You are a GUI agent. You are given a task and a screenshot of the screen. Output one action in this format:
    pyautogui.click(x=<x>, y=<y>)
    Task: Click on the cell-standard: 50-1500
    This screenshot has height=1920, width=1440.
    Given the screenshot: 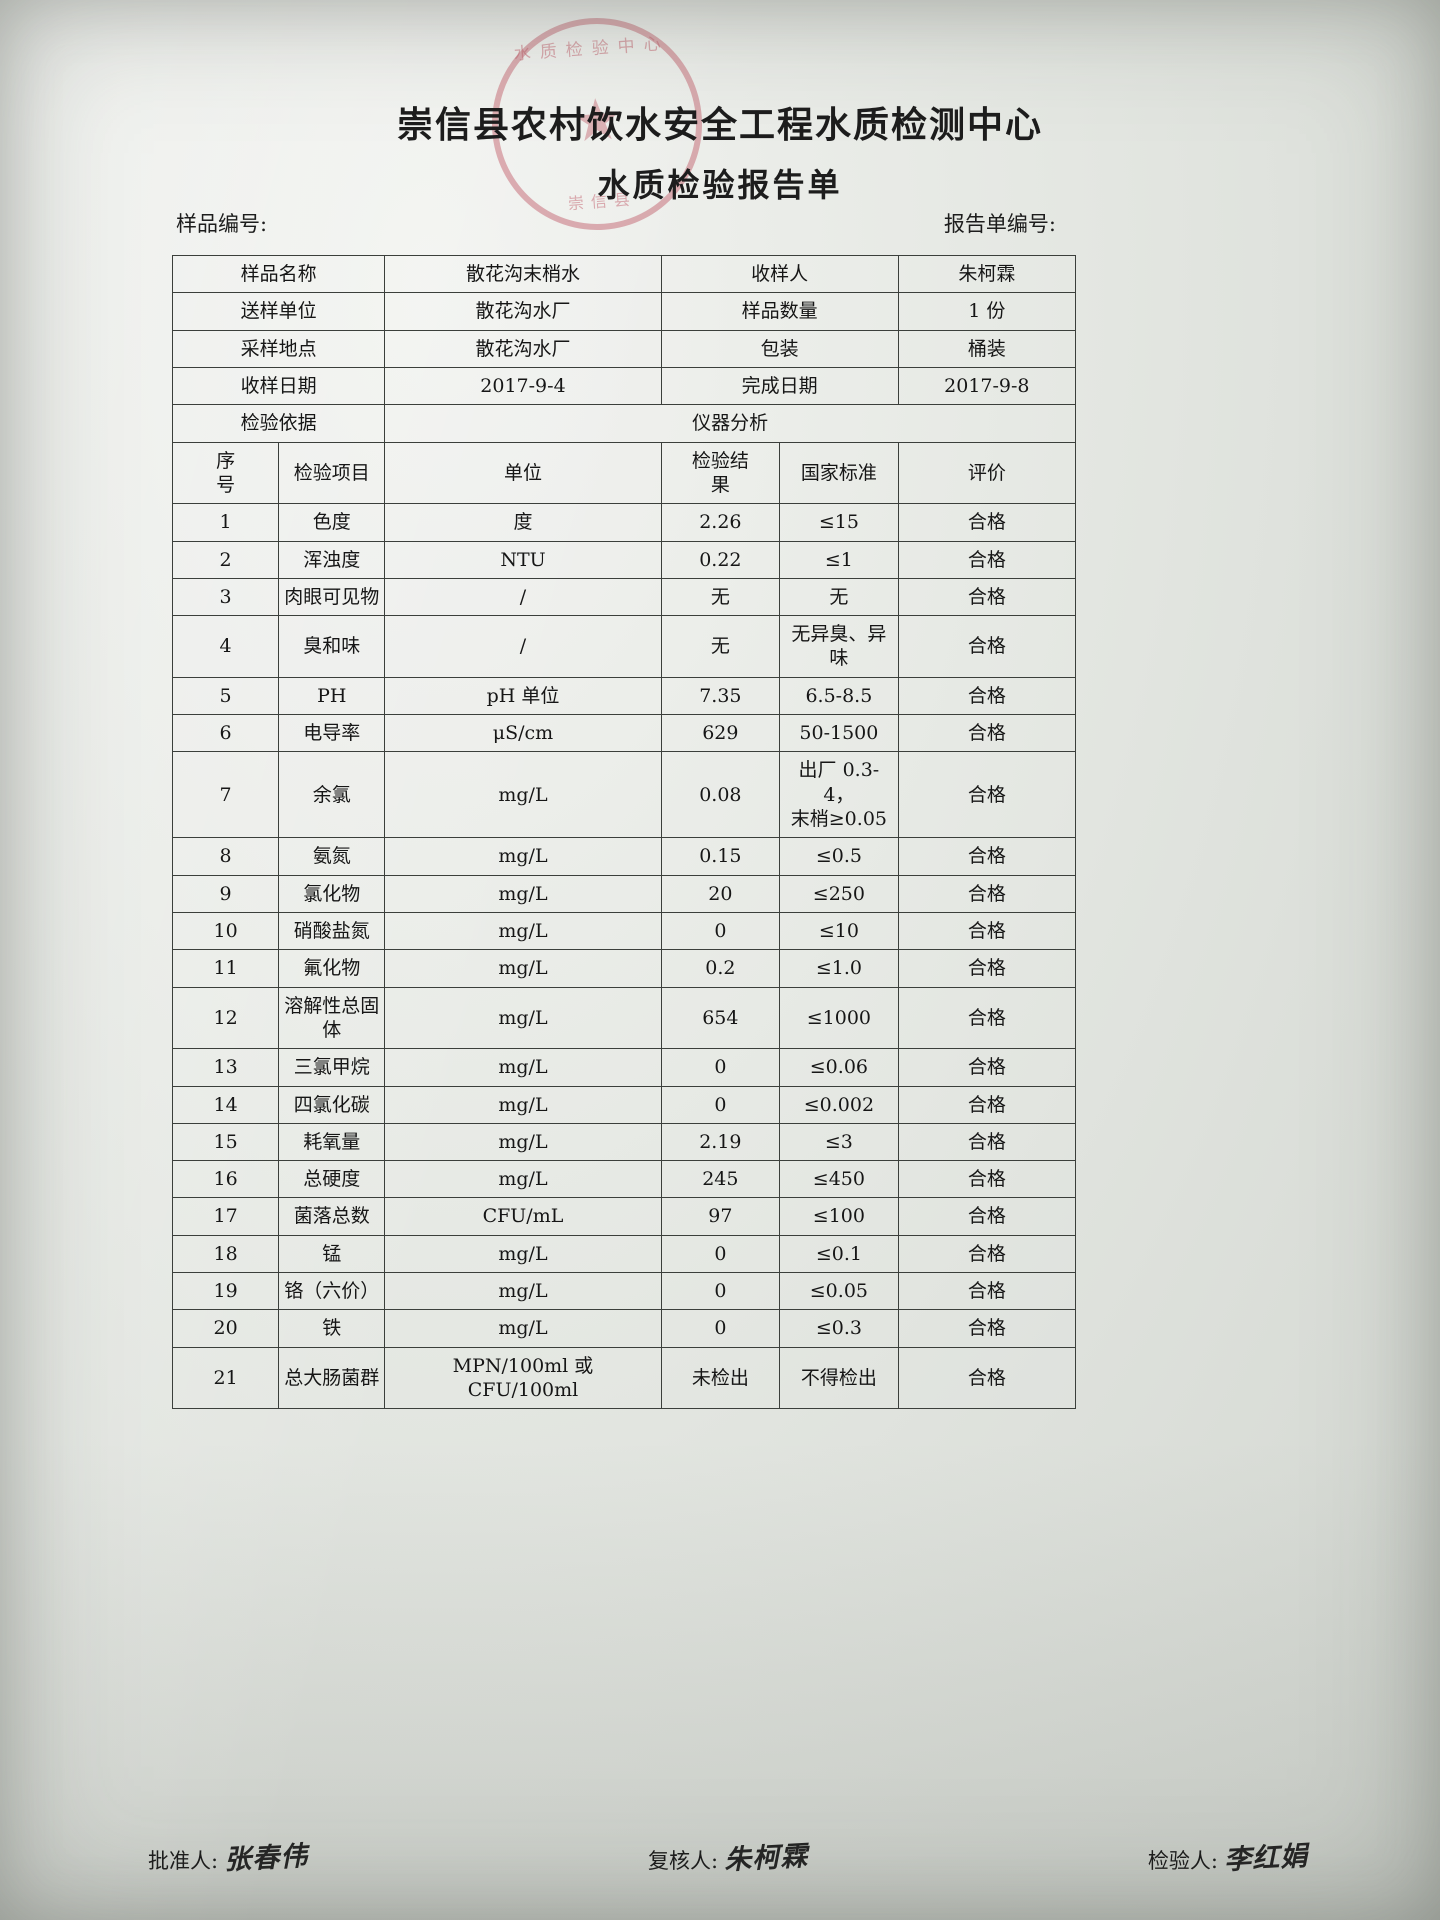 What is the action you would take?
    pyautogui.click(x=839, y=733)
    